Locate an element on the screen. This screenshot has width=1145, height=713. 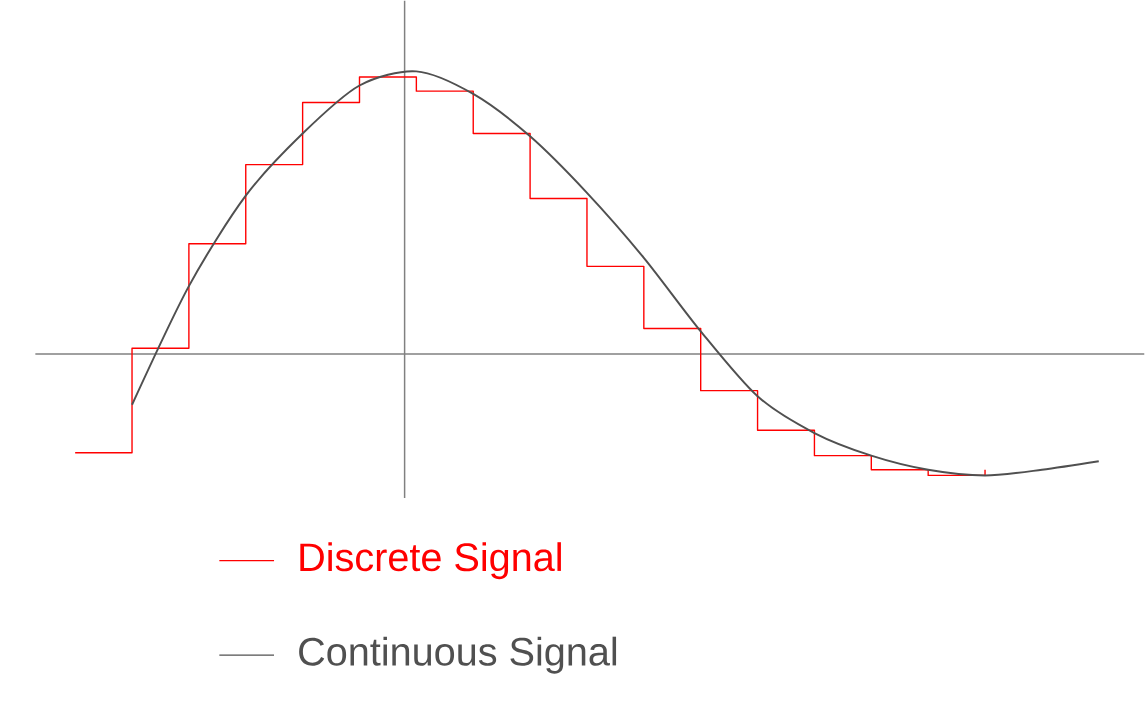
legend-label: Discrete Signal is located at coordinates (430, 561).